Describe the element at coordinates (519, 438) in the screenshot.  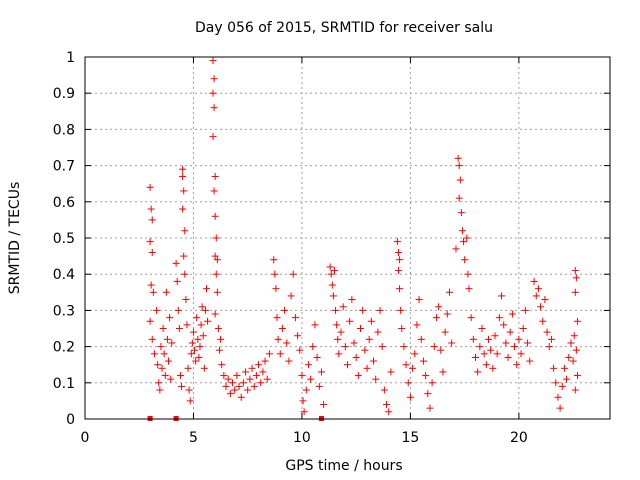
I see `x-tick-label: 20` at that location.